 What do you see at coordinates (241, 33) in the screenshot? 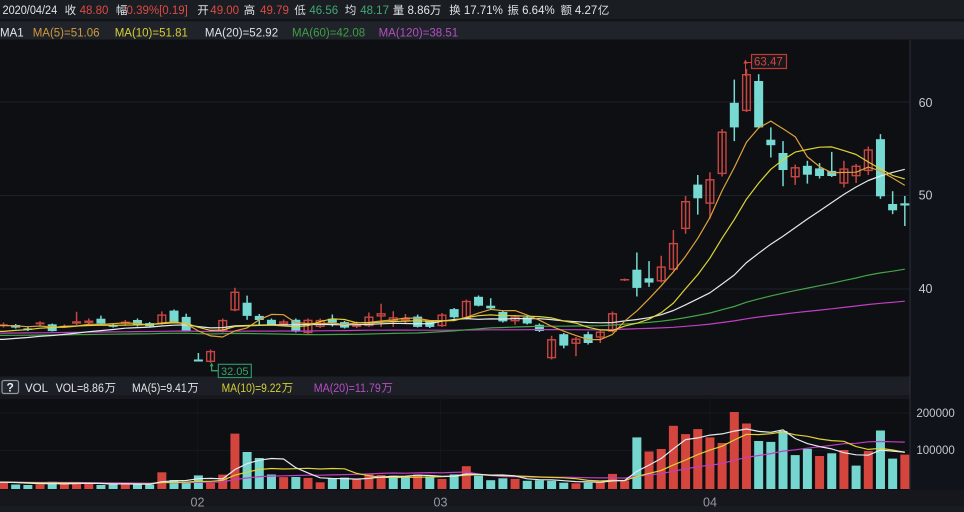
I see `svg-text: MA(20)=52.92` at bounding box center [241, 33].